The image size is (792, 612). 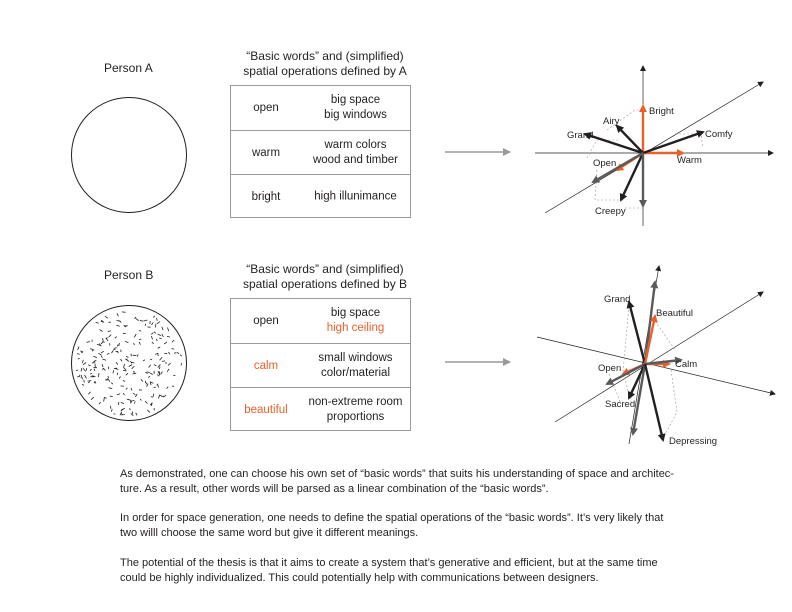 I want to click on spatial-operations: non-extreme room proportions, so click(x=355, y=410).